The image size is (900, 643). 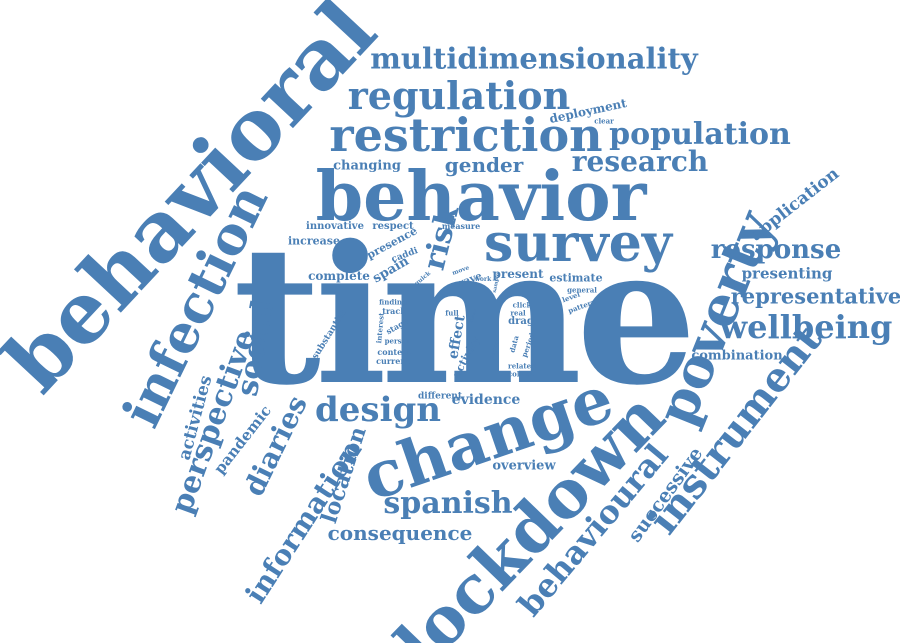 I want to click on word-clear: clear, so click(x=604, y=121).